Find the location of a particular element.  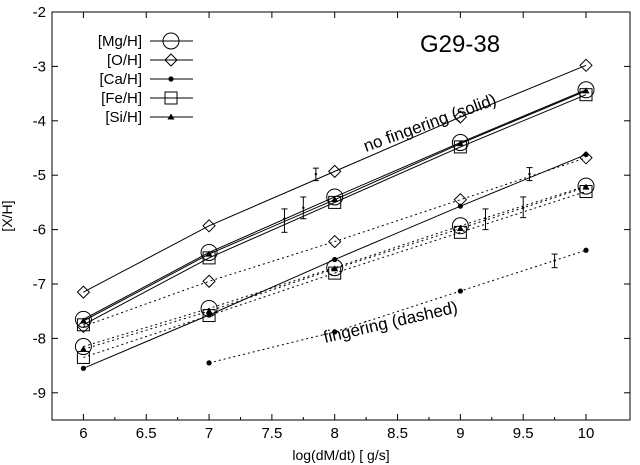

x-tick-label: 7.5 is located at coordinates (271, 433).